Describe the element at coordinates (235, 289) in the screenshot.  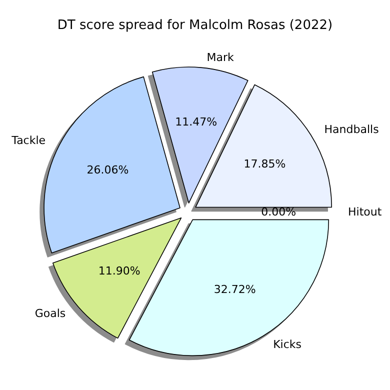
I see `data-label: 32.72%` at that location.